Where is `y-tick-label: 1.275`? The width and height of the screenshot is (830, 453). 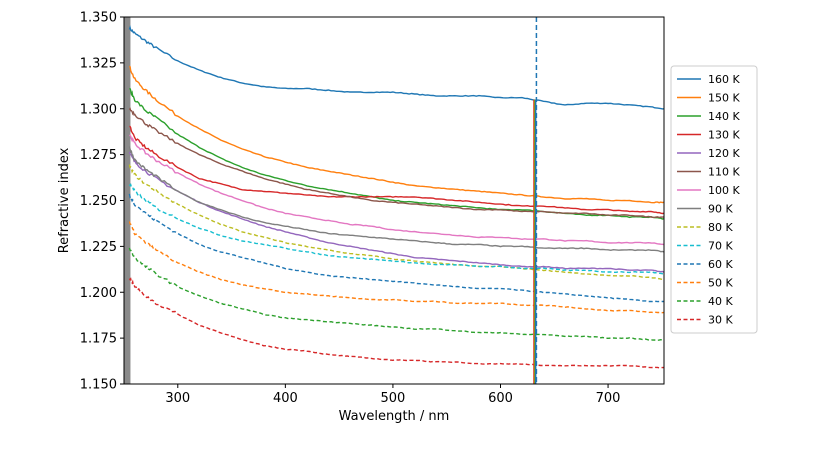 y-tick-label: 1.275 is located at coordinates (98, 155).